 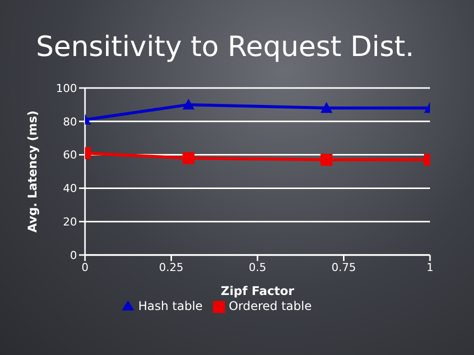 I want to click on x-tick-label: 0.25, so click(x=171, y=267).